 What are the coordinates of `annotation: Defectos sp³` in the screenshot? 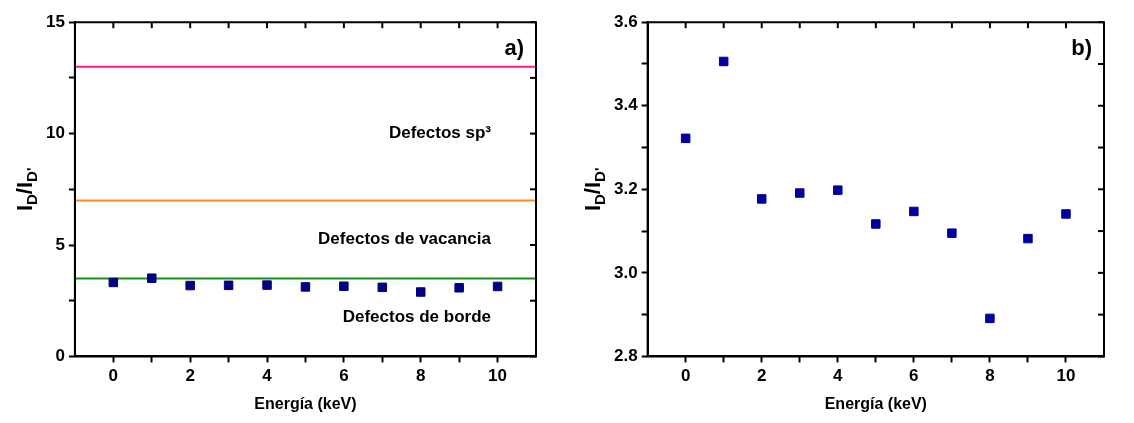 It's located at (440, 133).